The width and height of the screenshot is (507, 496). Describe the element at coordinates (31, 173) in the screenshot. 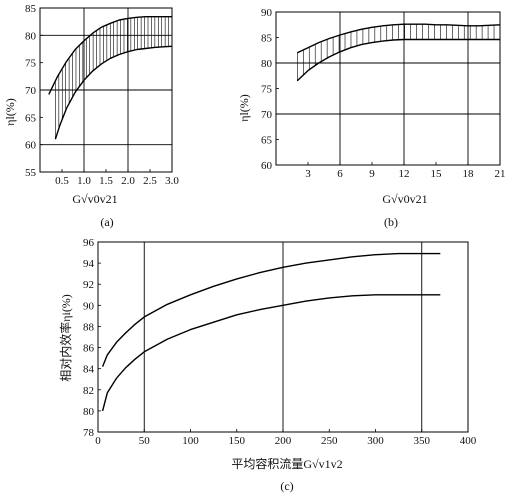

I see `ytick-label-a-0: 55` at that location.